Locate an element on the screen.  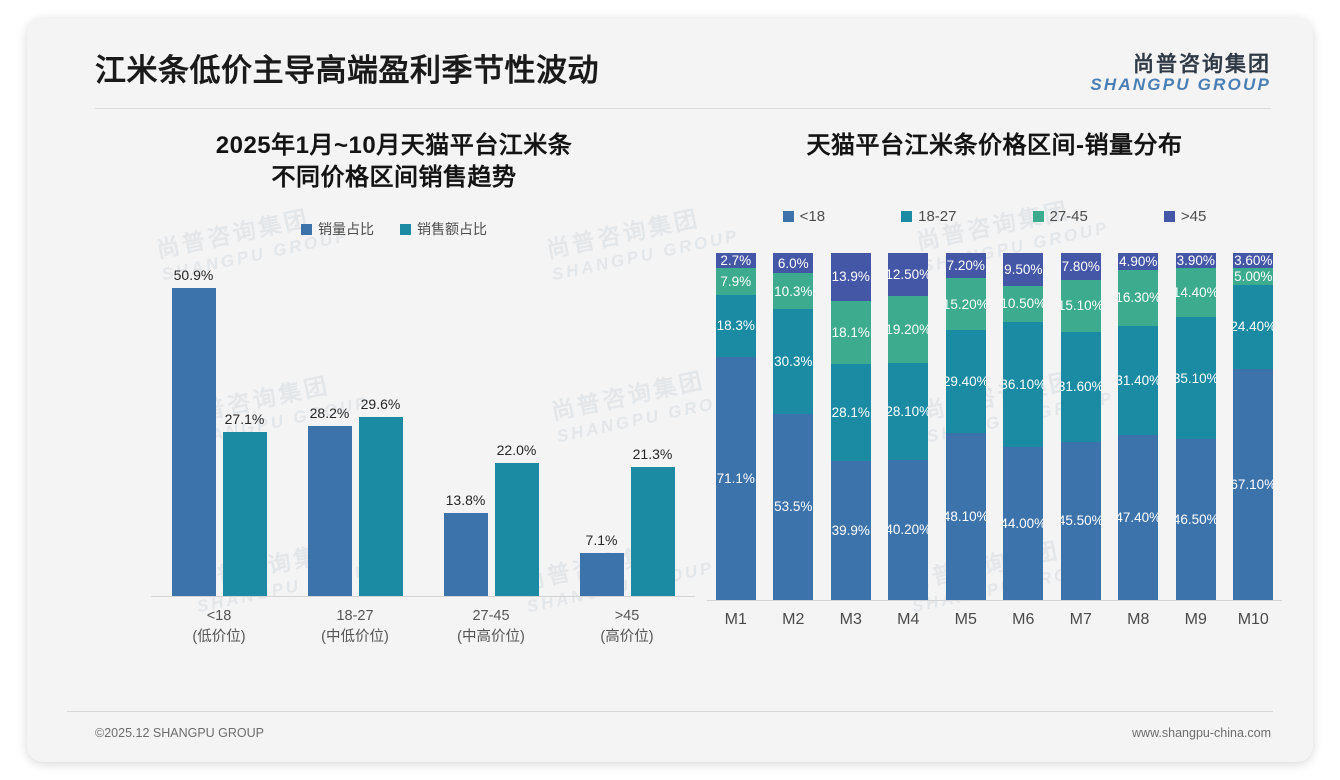
stack-segment-label: 5.00% is located at coordinates (1253, 276).